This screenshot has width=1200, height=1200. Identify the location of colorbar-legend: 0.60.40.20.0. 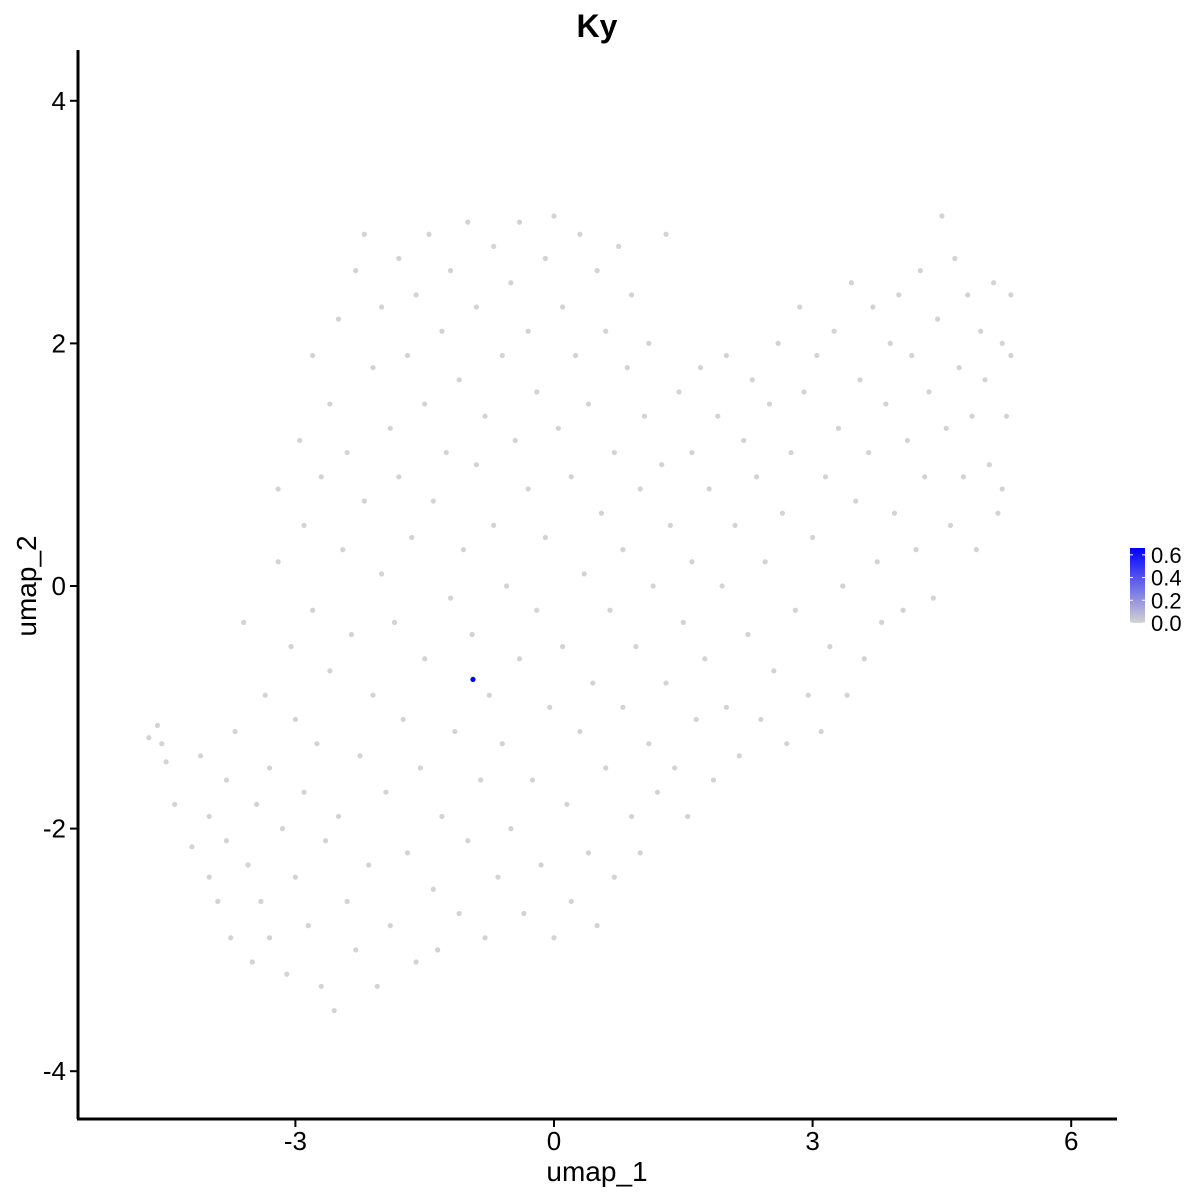
(1156, 589).